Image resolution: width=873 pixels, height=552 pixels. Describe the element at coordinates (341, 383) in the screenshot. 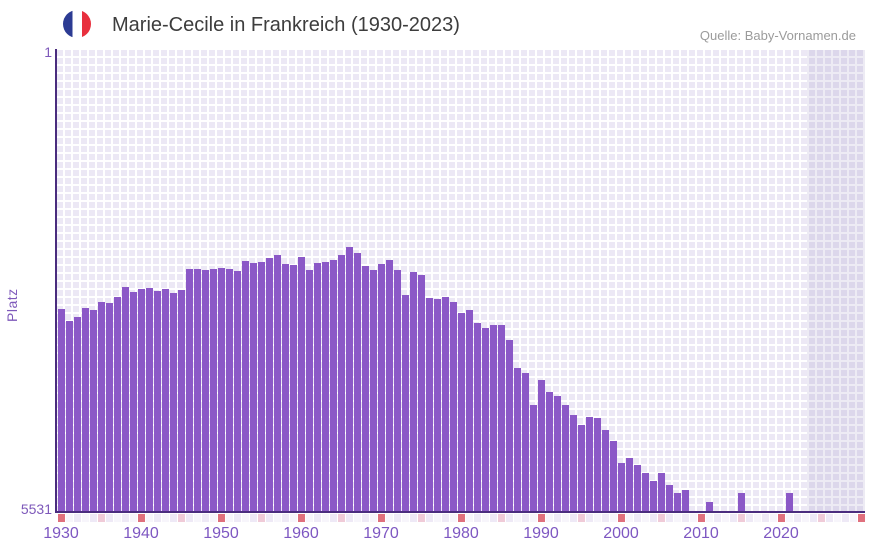

I see `rank-bar-1965` at that location.